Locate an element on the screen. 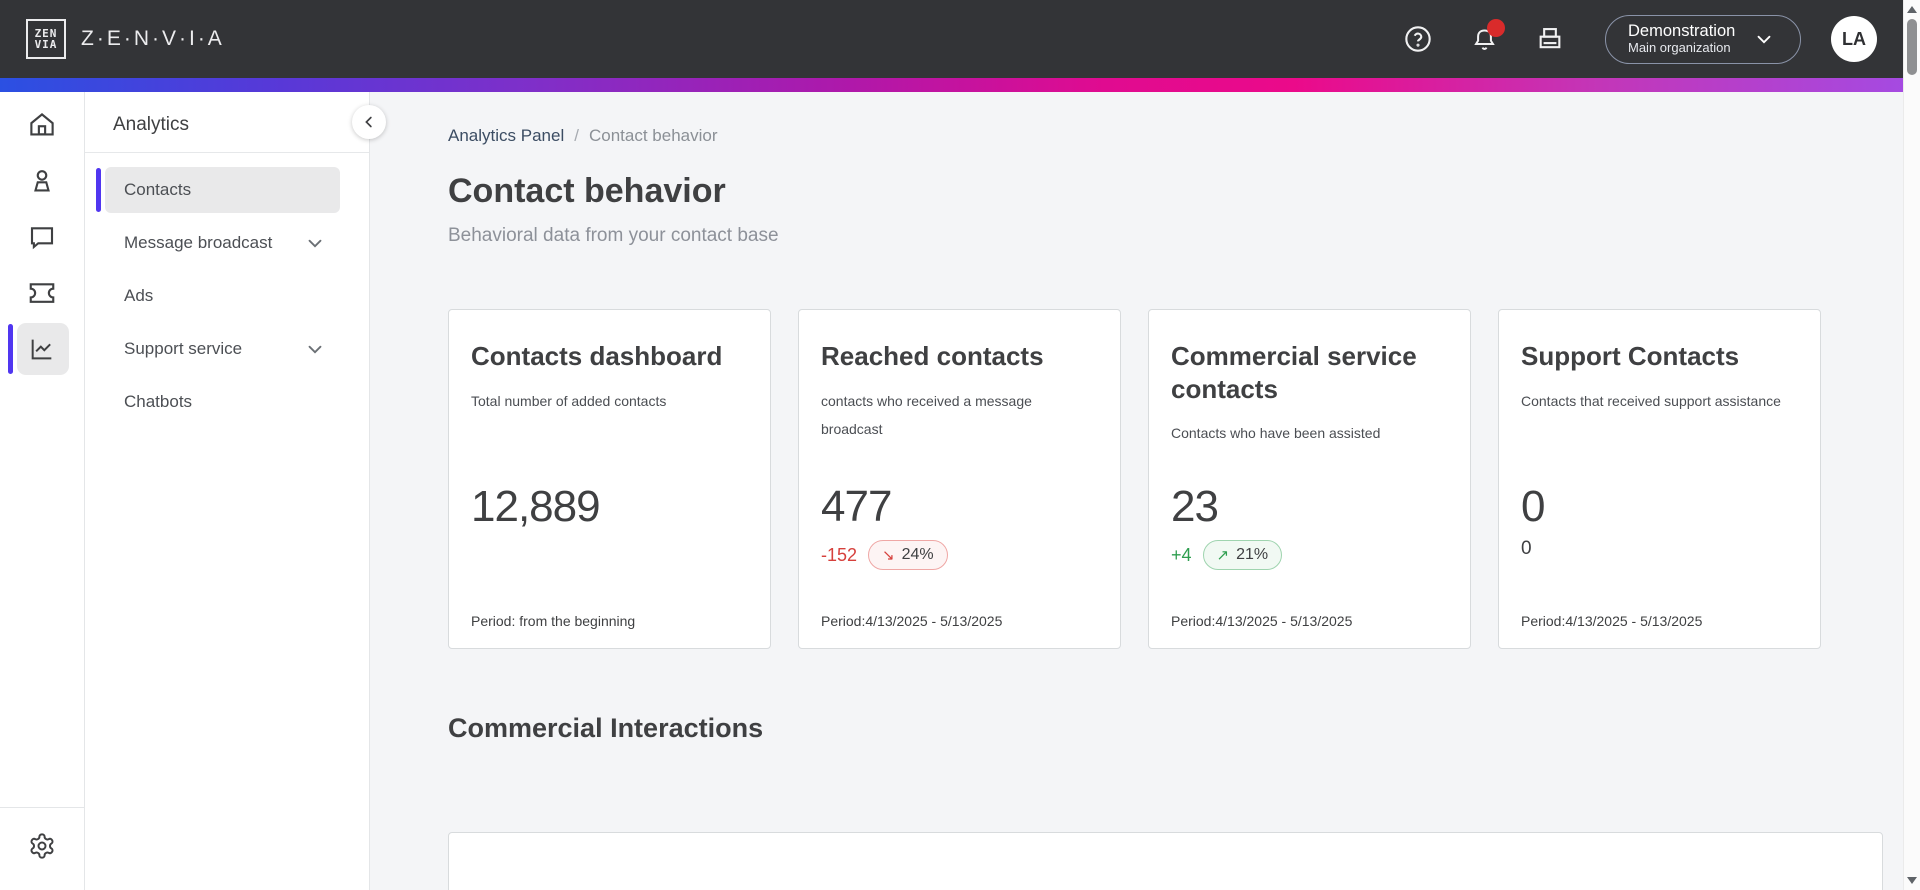  analytics-submenu-panel: Analytics Contacts Message broadcast Ads is located at coordinates (235, 491).